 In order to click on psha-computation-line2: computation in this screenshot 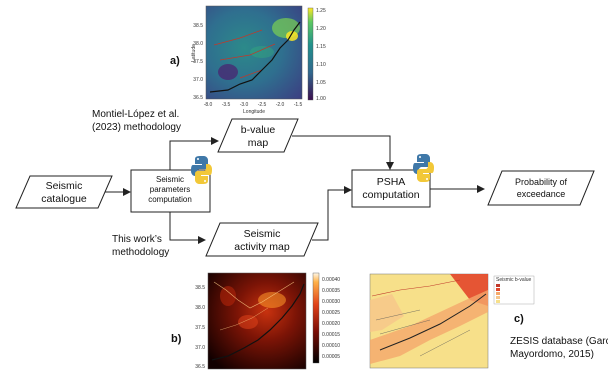, I will do `click(390, 195)`.